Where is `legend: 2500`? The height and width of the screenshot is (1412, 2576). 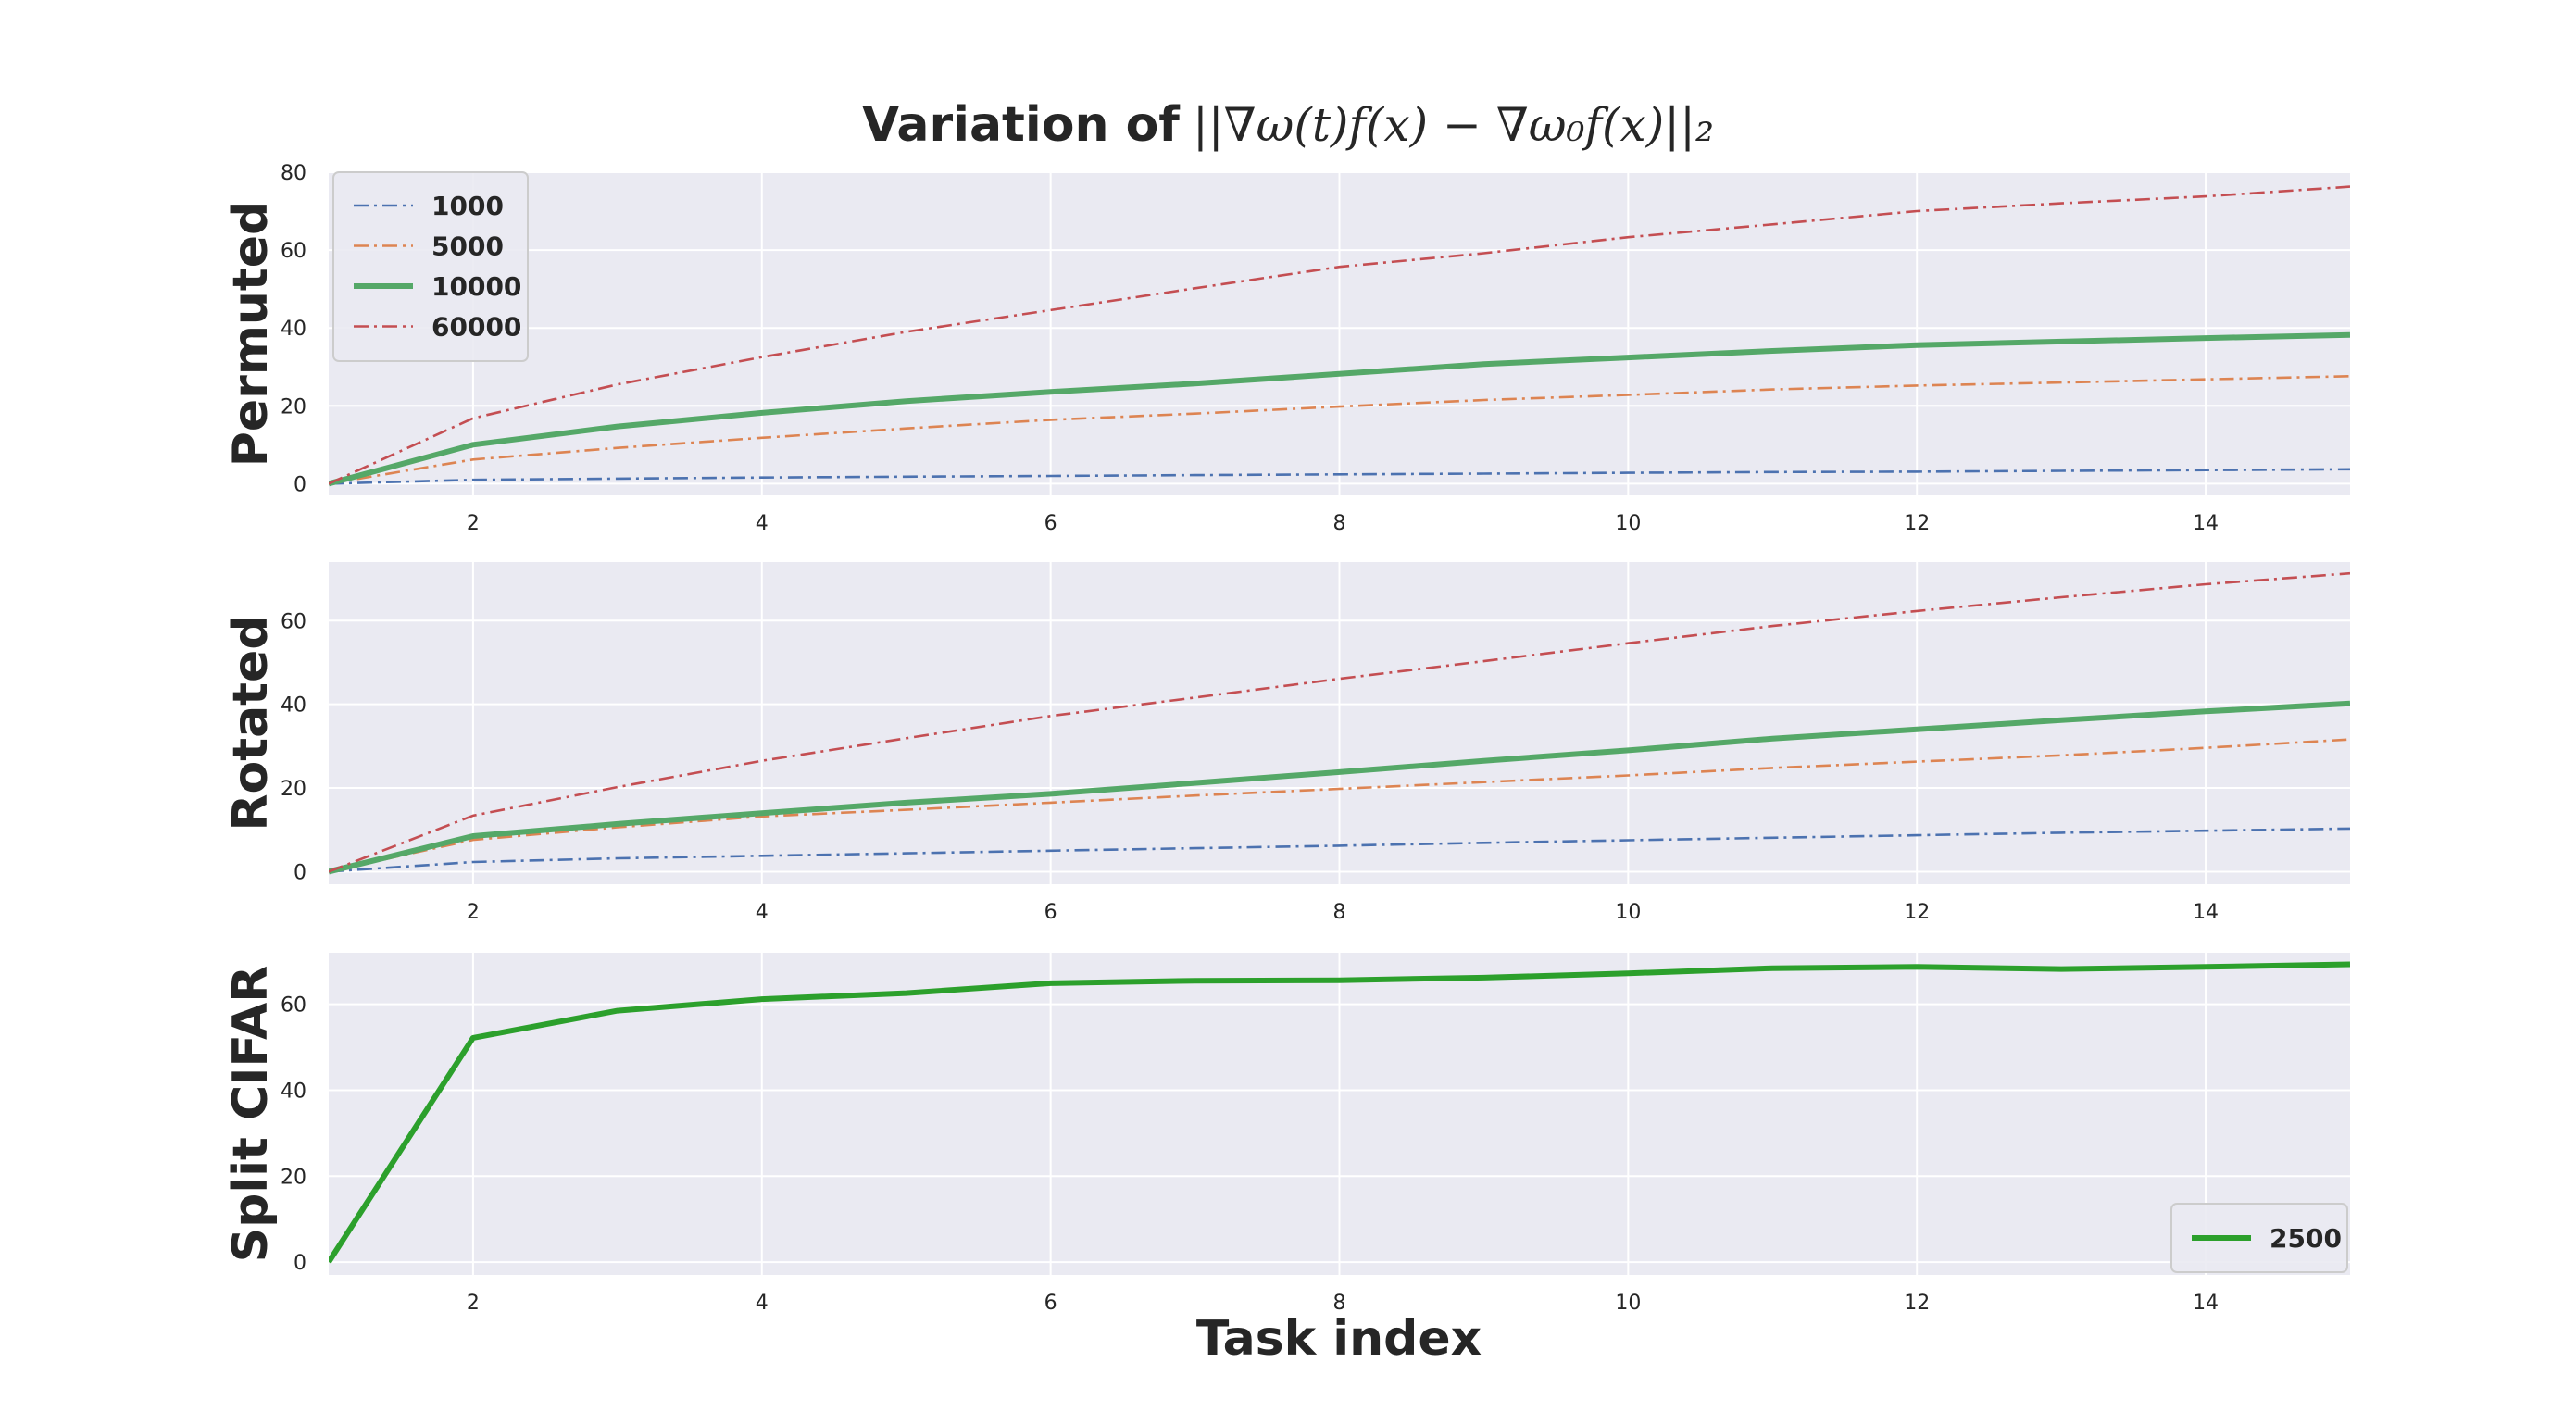 legend: 2500 is located at coordinates (2259, 1238).